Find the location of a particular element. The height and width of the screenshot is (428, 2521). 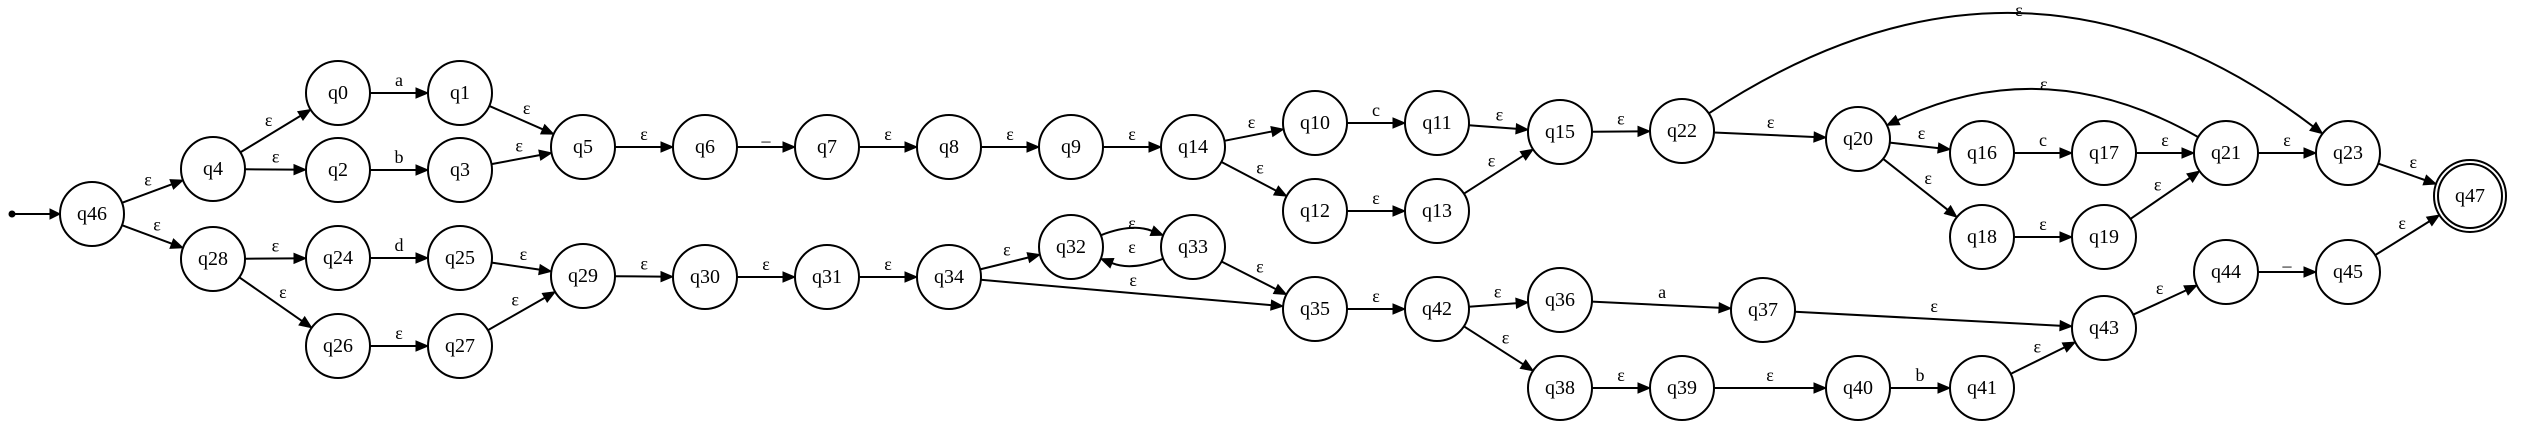

state-label: q11 is located at coordinates (1436, 123).